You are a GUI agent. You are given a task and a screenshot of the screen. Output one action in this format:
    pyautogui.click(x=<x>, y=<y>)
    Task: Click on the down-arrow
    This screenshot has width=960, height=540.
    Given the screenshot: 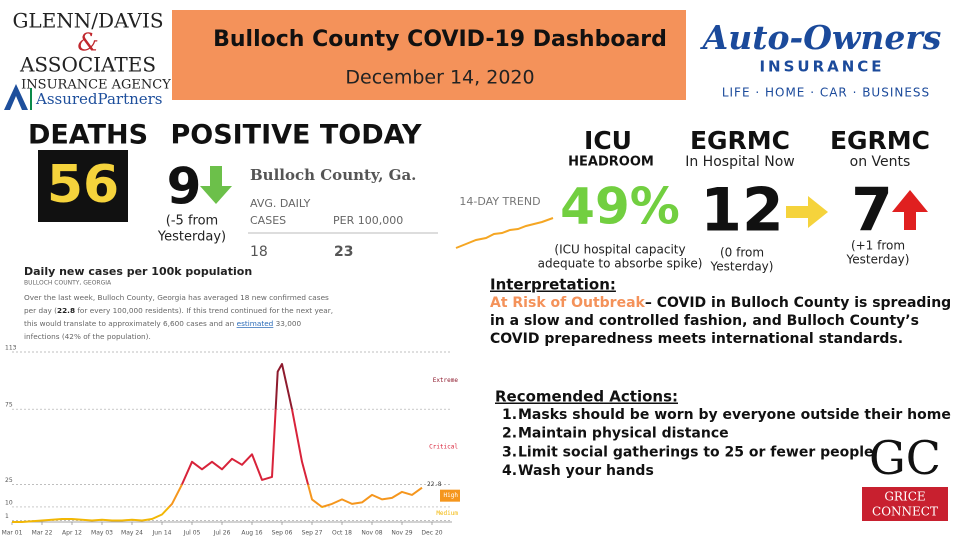 What is the action you would take?
    pyautogui.click(x=216, y=185)
    